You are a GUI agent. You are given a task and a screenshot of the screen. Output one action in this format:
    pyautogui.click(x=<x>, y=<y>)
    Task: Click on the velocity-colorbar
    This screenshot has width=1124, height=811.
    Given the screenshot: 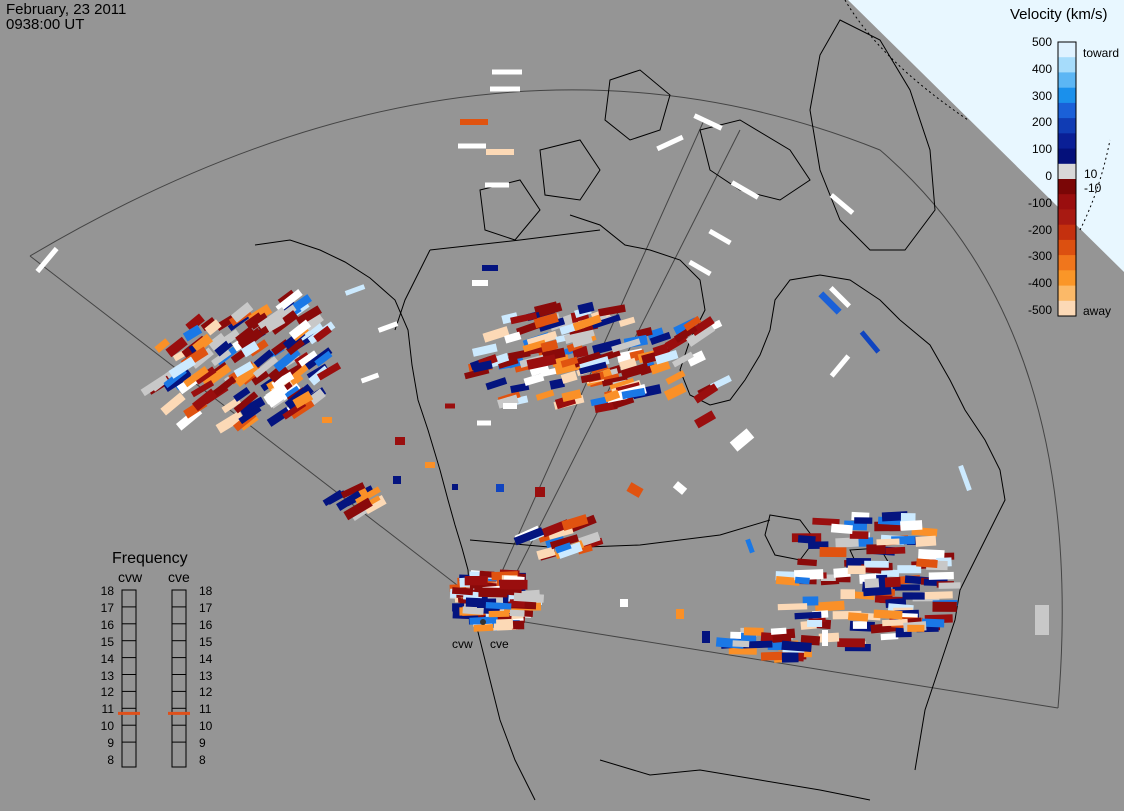 What is the action you would take?
    pyautogui.click(x=1067, y=179)
    